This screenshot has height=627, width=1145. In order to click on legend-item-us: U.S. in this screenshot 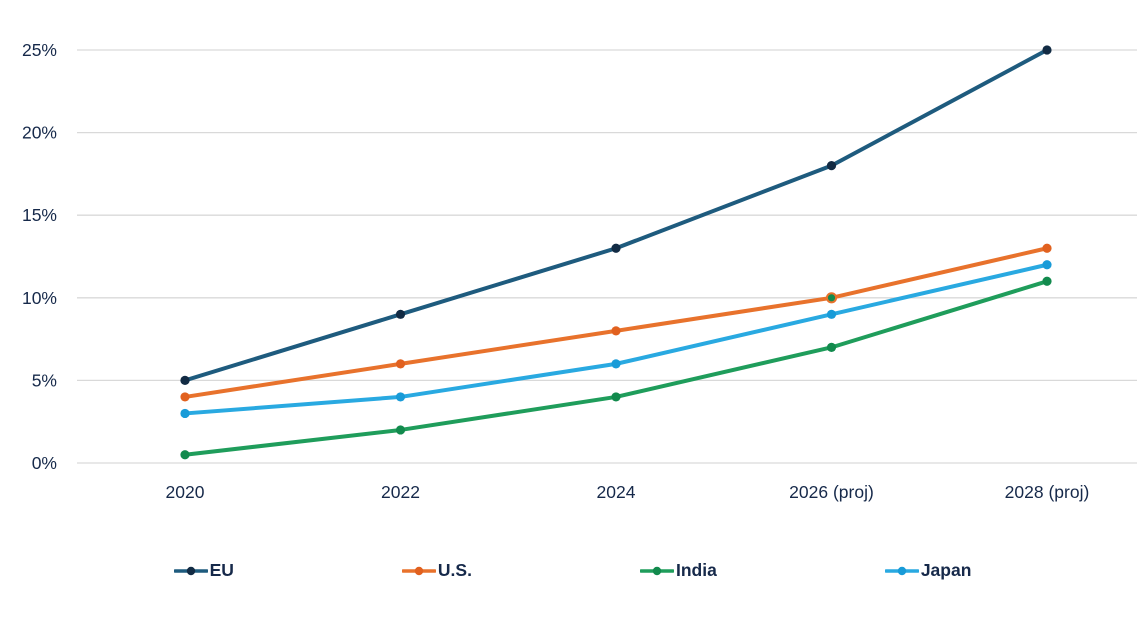, I will do `click(436, 570)`.